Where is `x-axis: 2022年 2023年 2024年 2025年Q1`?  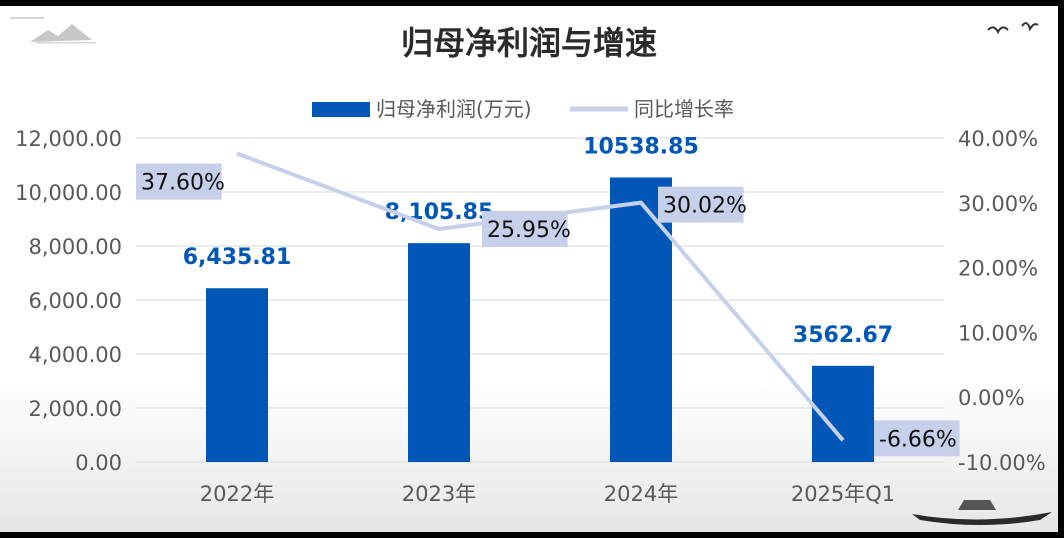
x-axis: 2022年 2023年 2024年 2025年Q1 is located at coordinates (547, 494).